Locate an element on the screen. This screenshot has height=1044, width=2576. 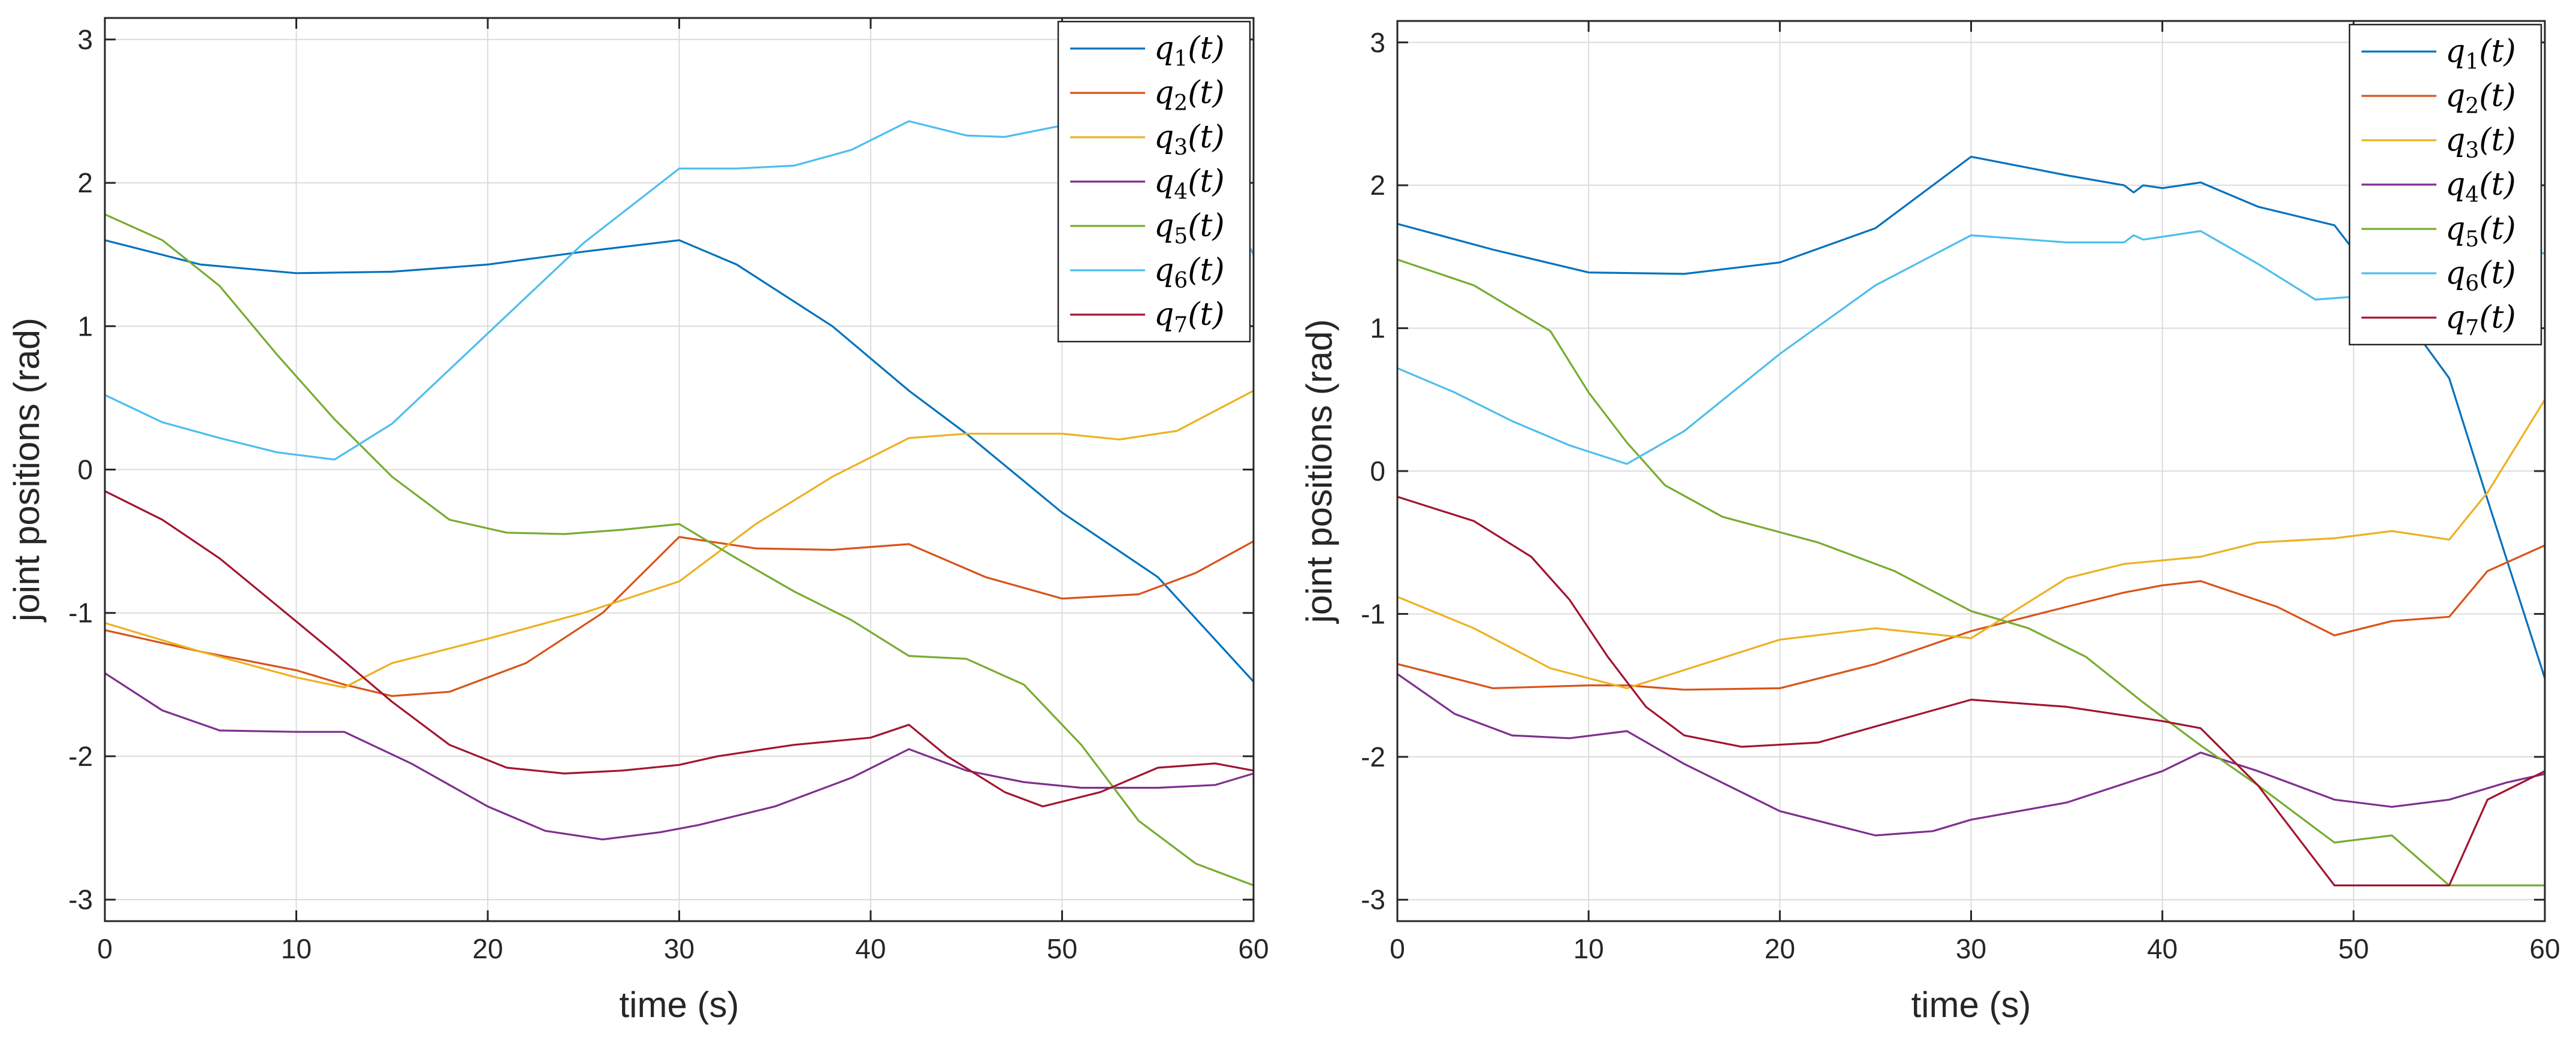
series-line-q7 is located at coordinates (679, 649).